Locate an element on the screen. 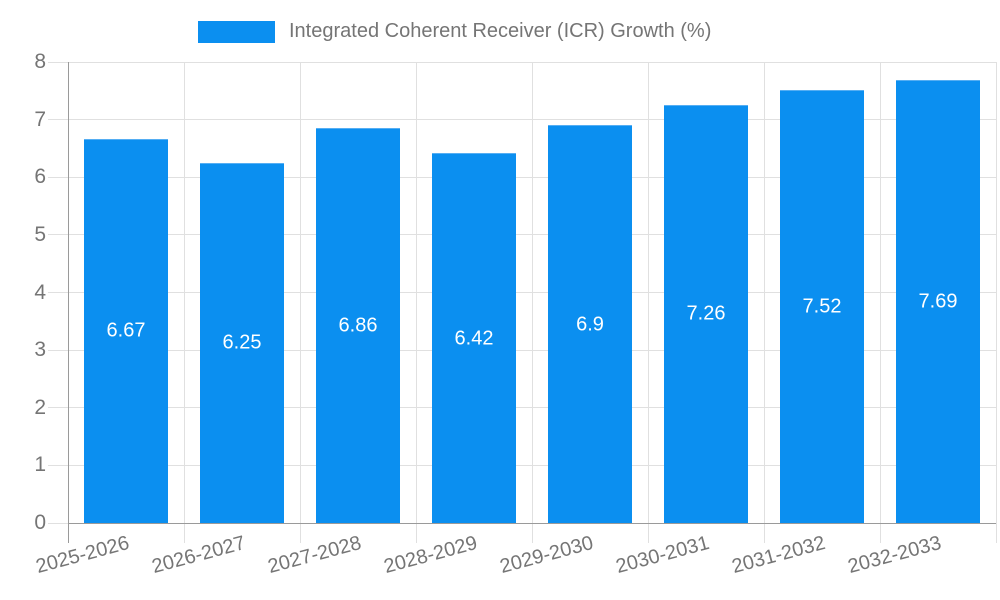 This screenshot has width=1000, height=600. y-axis-tick-label: 3 is located at coordinates (40, 350).